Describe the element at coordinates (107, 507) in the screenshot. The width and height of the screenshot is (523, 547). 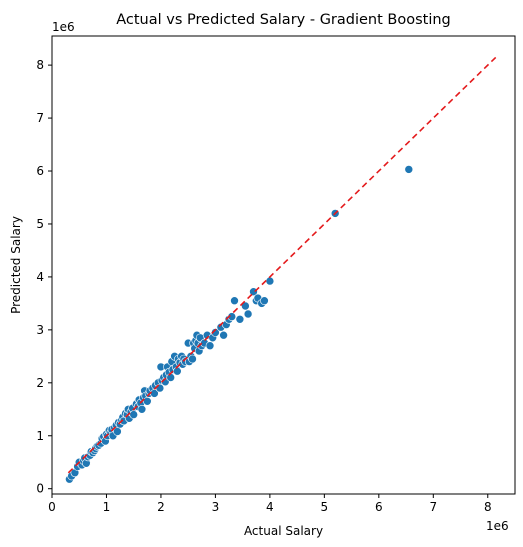
I see `x-tick-label: 1` at that location.